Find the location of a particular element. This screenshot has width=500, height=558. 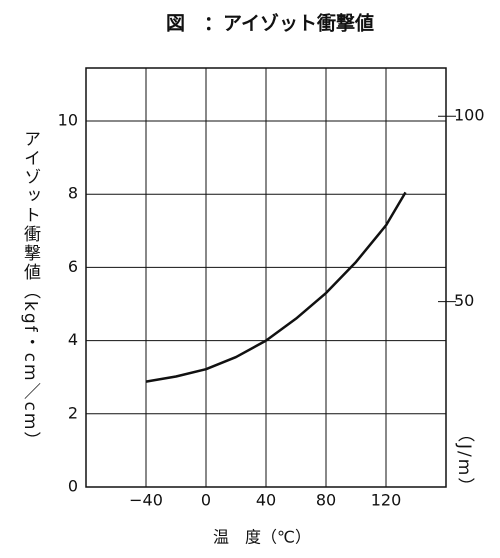

x-tick-label: 120 is located at coordinates (386, 500).